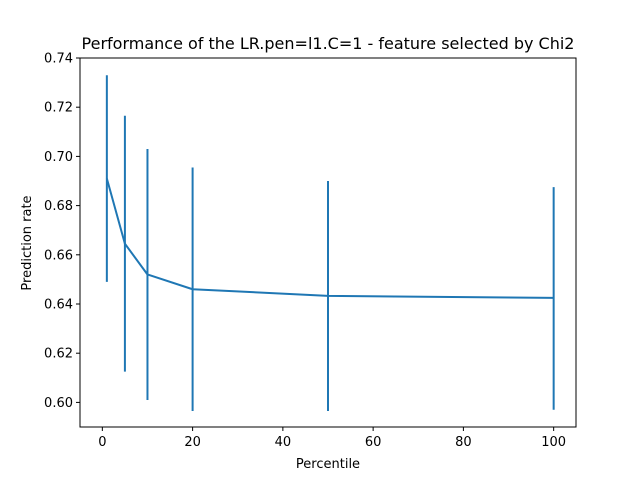  What do you see at coordinates (192, 442) in the screenshot?
I see `x-tick-label: 20` at bounding box center [192, 442].